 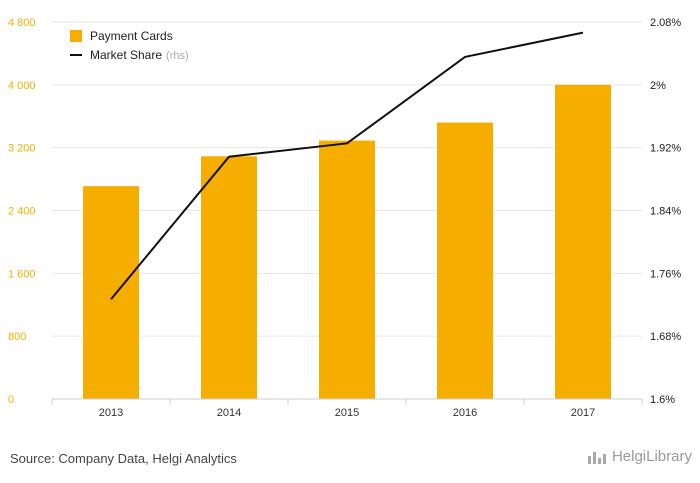 I want to click on y-right-tick-label: 2%, so click(x=658, y=86).